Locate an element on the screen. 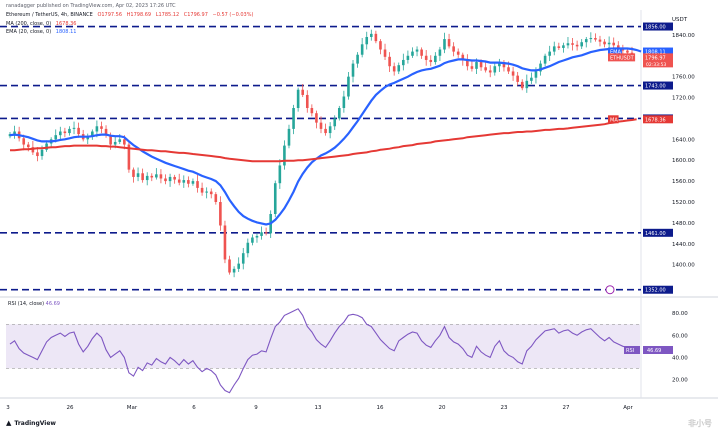 The height and width of the screenshot is (433, 718). rsi-name-tag-label: RSI is located at coordinates (630, 351).